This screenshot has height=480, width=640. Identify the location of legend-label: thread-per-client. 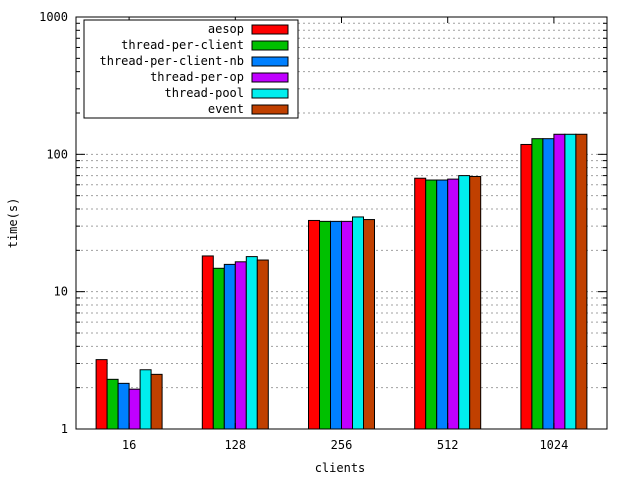
(182, 45).